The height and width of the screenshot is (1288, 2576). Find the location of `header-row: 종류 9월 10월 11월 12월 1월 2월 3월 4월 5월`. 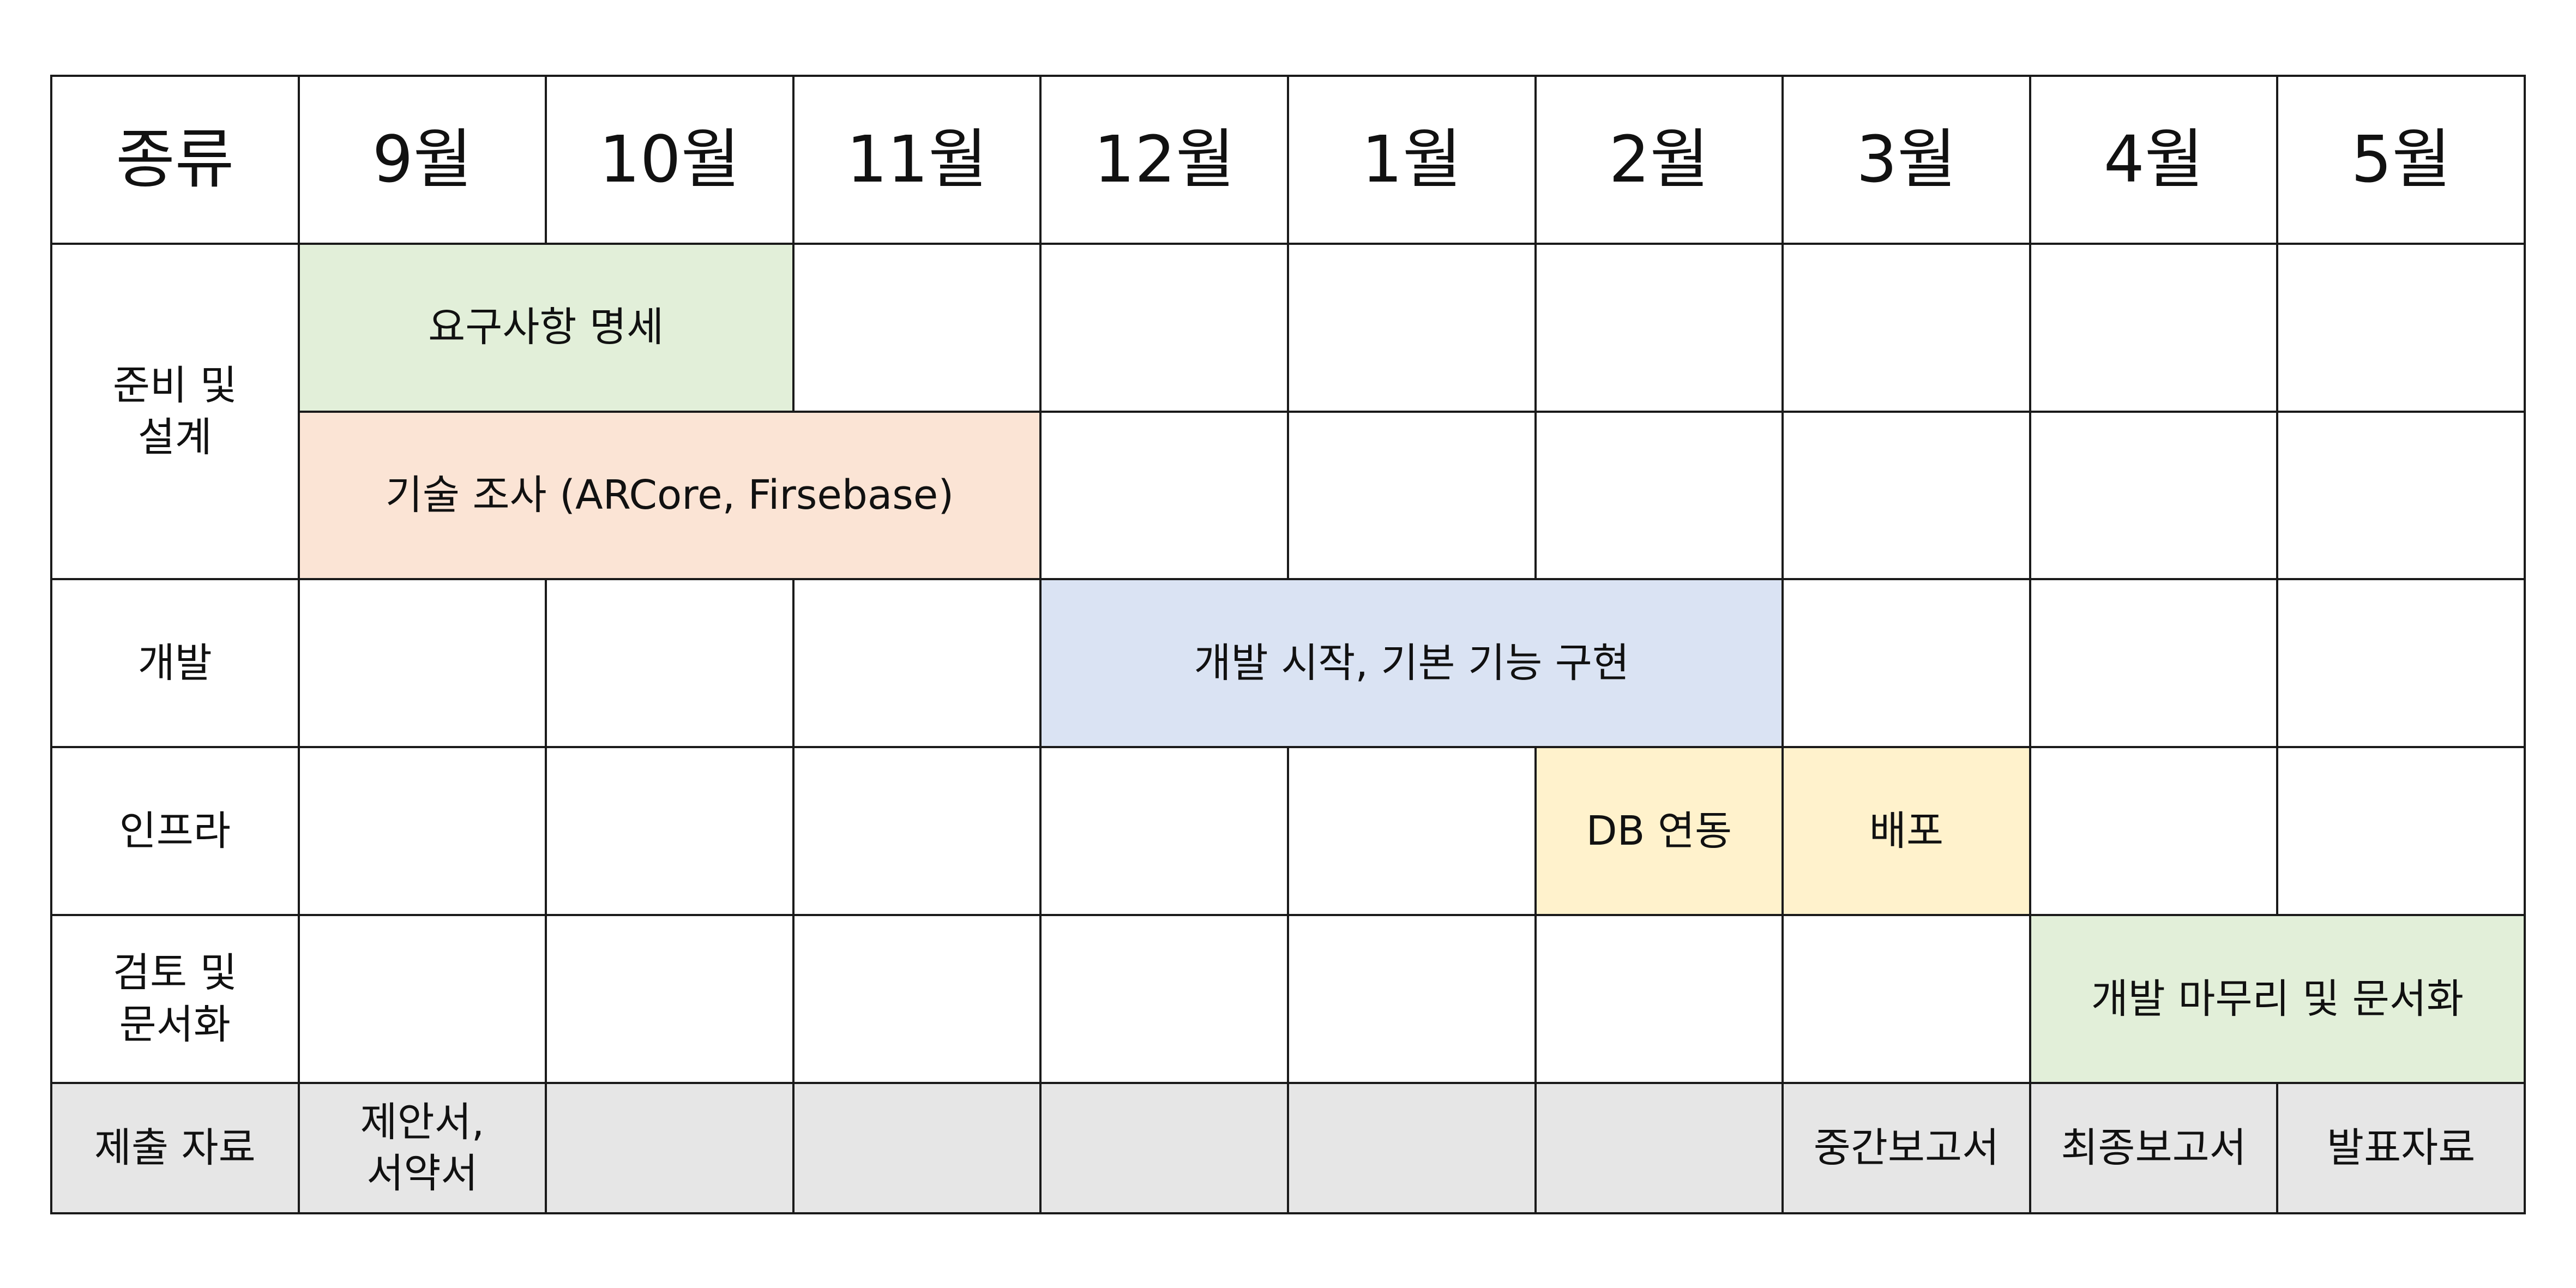

header-row: 종류 9월 10월 11월 12월 1월 2월 3월 4월 5월 is located at coordinates (1288, 160).